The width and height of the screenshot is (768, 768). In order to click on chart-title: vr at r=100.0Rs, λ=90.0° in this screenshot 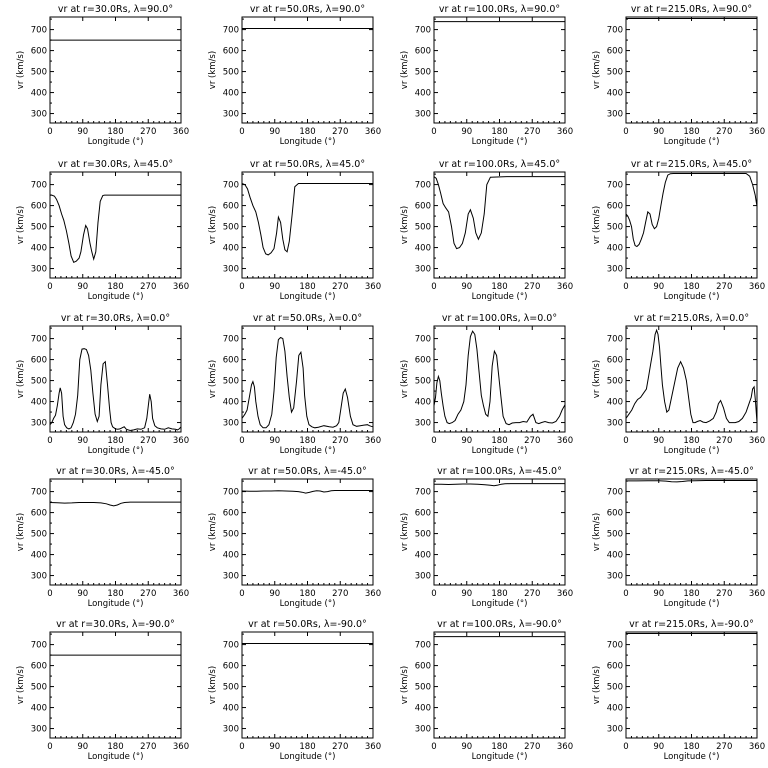, I will do `click(499, 9)`.